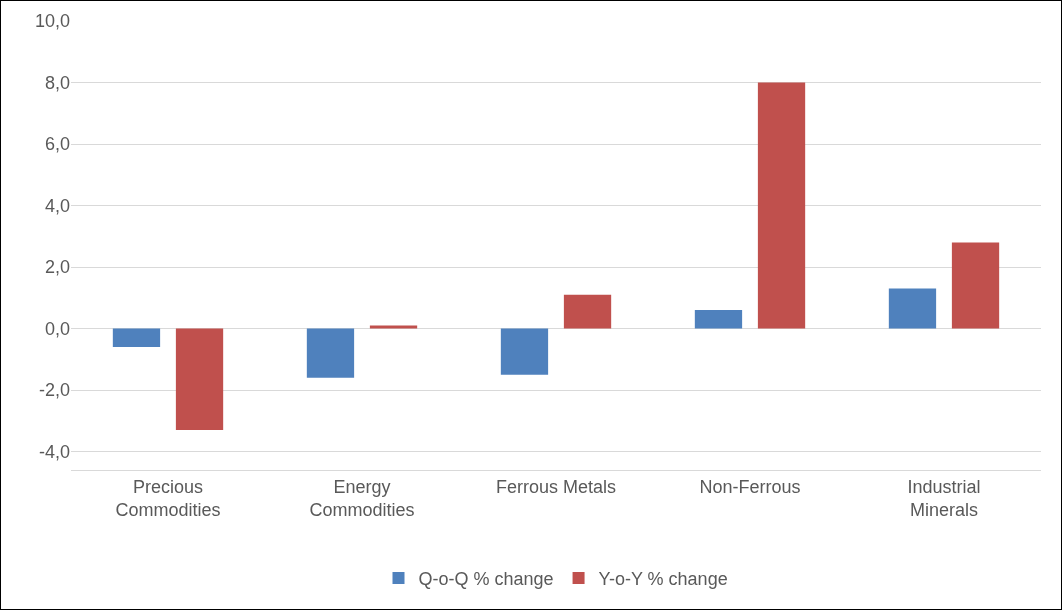 The height and width of the screenshot is (612, 1064). Describe the element at coordinates (944, 498) in the screenshot. I see `x-tick-label: Industrial Minerals` at that location.